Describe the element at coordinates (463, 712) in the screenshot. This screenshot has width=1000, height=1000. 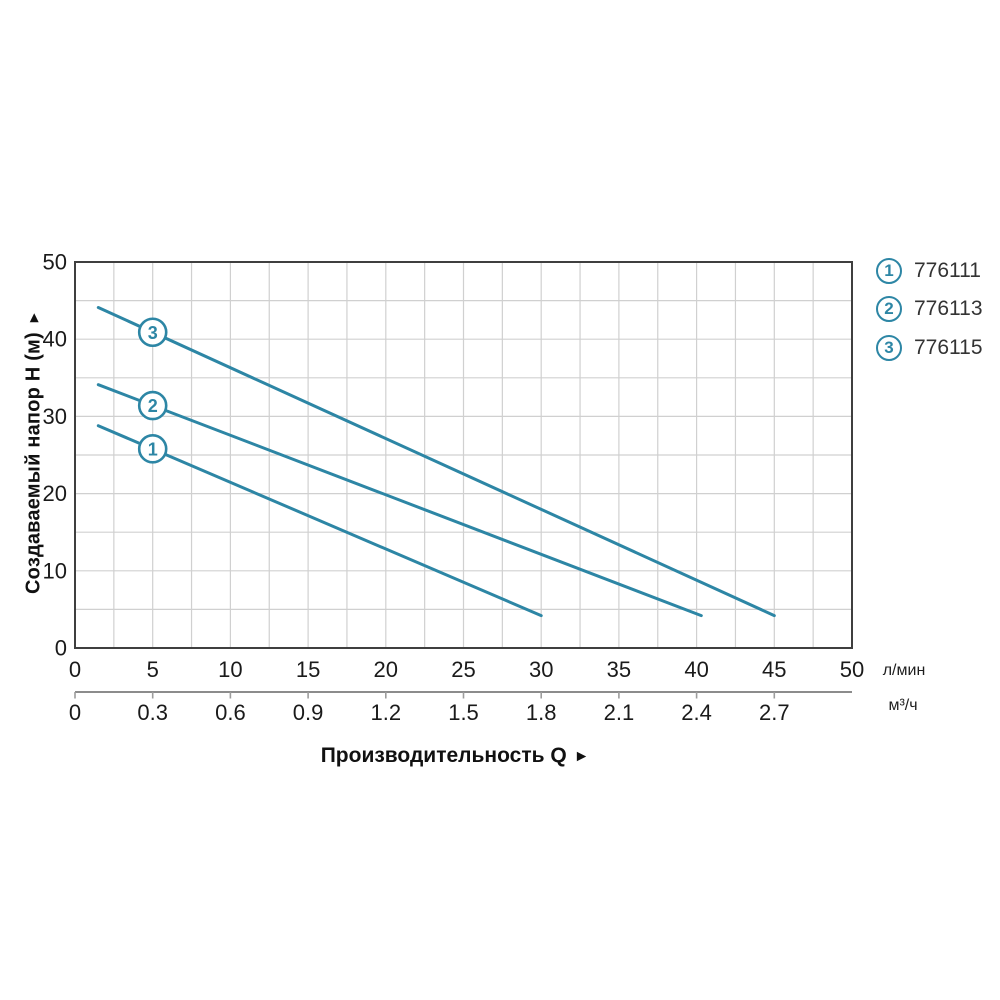
I see `secondary-x-tick-label: 1.5` at that location.